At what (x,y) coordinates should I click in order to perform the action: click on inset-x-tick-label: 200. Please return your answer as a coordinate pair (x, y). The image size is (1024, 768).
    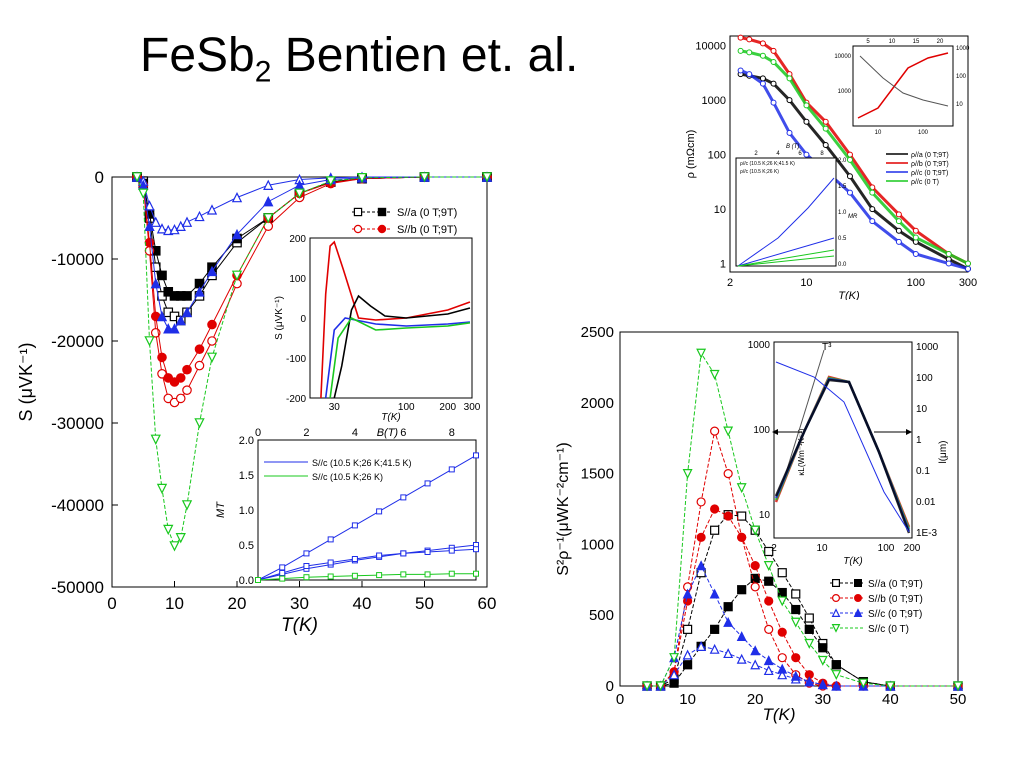
    Looking at the image, I should click on (447, 407).